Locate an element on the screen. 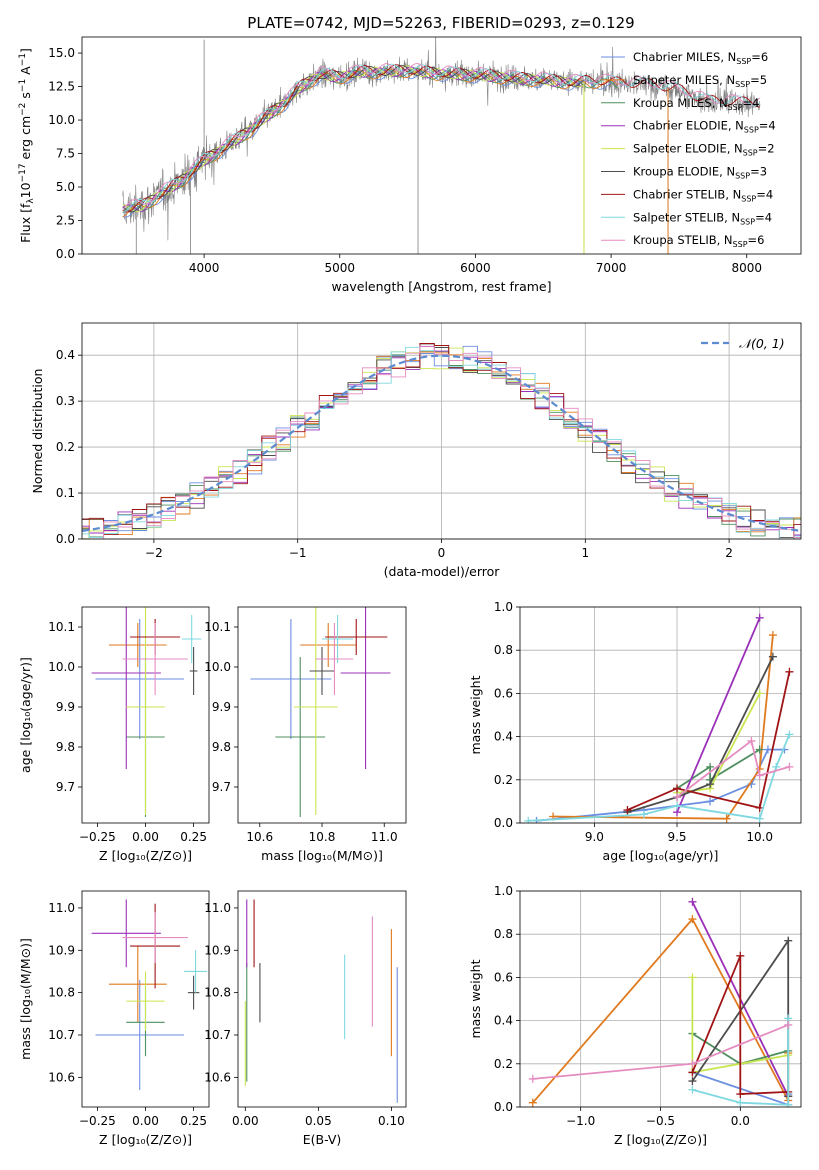 The width and height of the screenshot is (819, 1170). y-tick-label: 0.8 is located at coordinates (503, 650).